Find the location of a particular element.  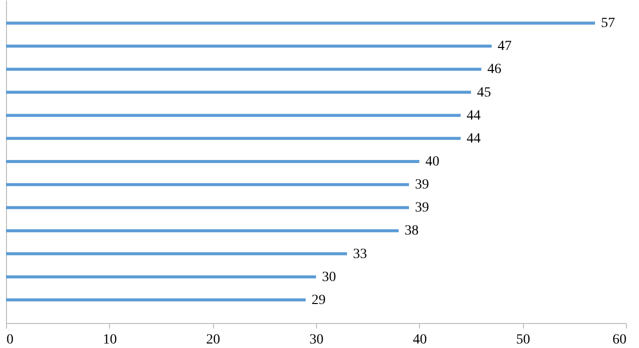

x-tick-label: 0 is located at coordinates (10, 340).